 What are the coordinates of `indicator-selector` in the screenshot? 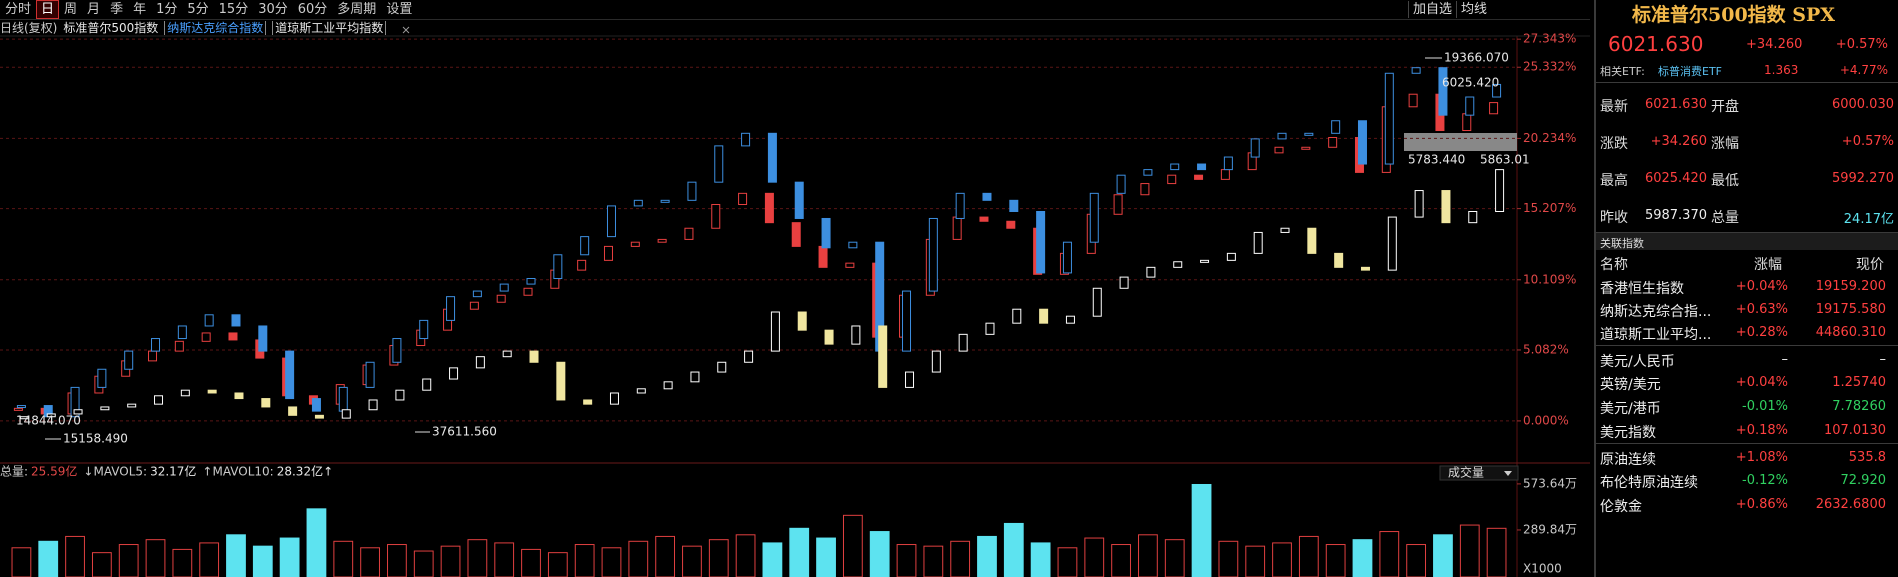 It's located at (1479, 473).